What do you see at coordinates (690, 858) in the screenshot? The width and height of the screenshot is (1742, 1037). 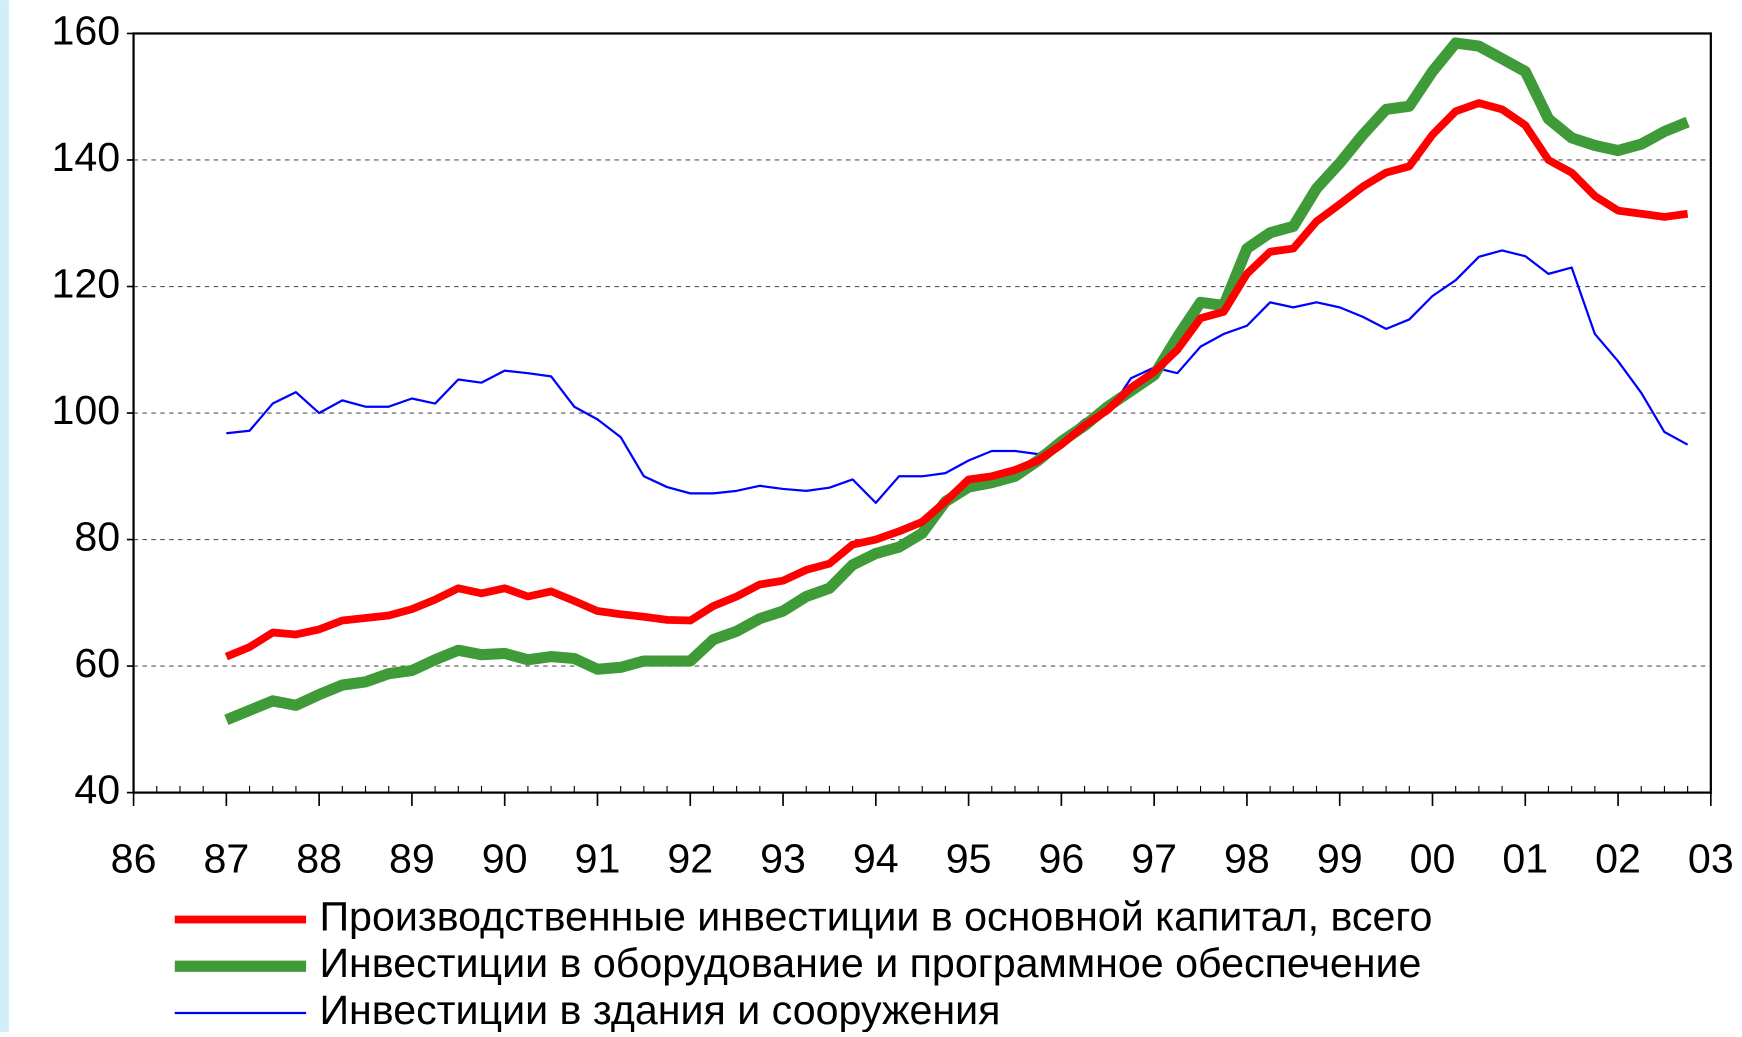 I see `x-tick-label: 92` at bounding box center [690, 858].